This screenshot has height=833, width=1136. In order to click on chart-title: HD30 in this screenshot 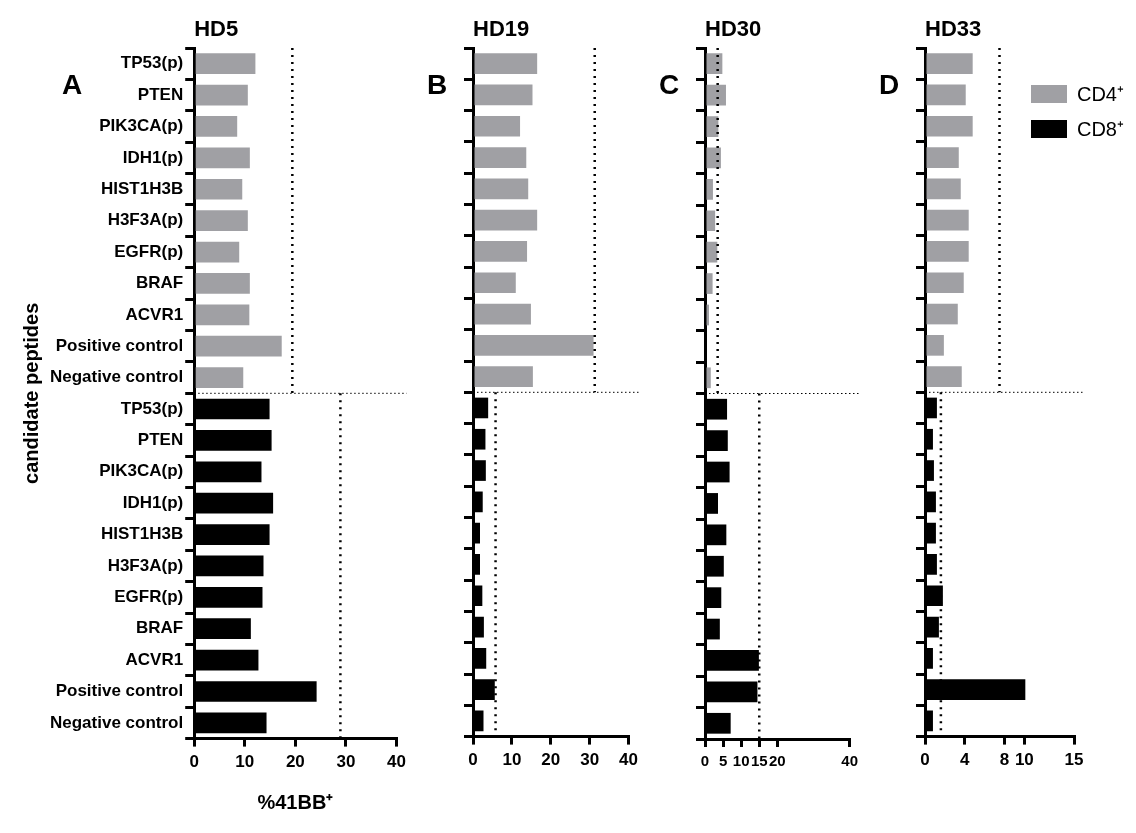, I will do `click(733, 28)`.